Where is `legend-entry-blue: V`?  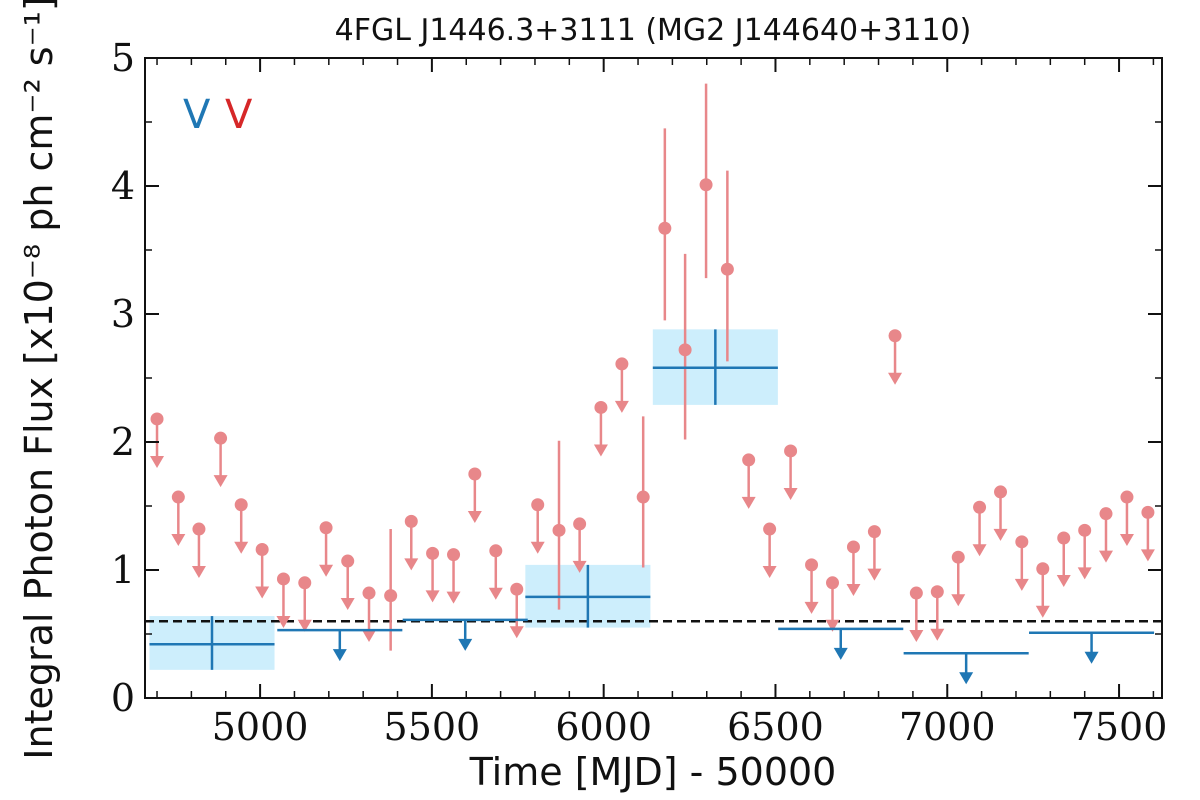 legend-entry-blue: V is located at coordinates (197, 115).